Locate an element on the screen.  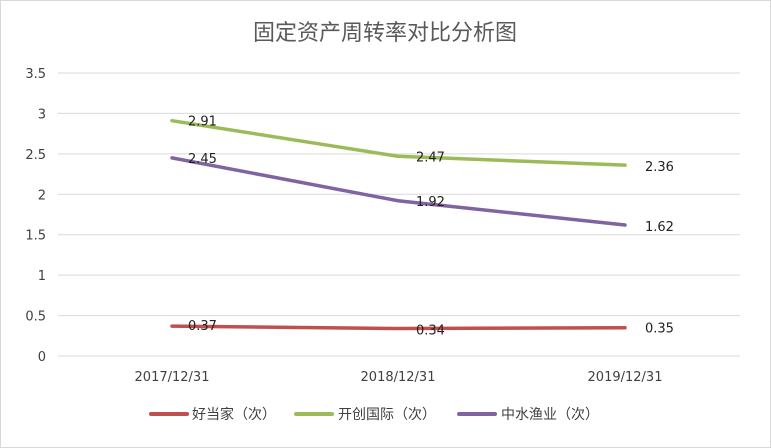
y-tick-label: 0.5 is located at coordinates (35, 317).